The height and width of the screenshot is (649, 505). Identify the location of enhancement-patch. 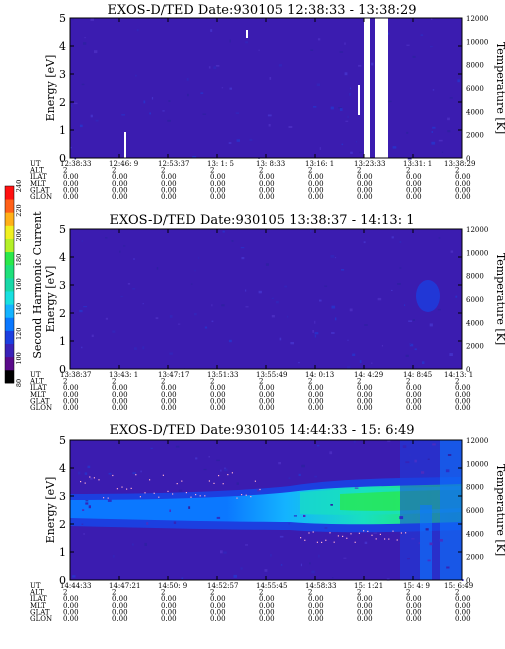
(428, 296).